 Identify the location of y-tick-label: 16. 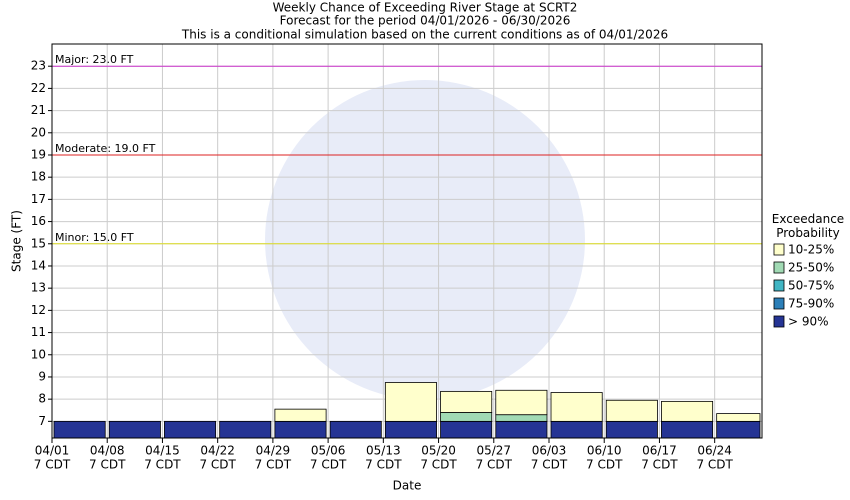
(38, 221).